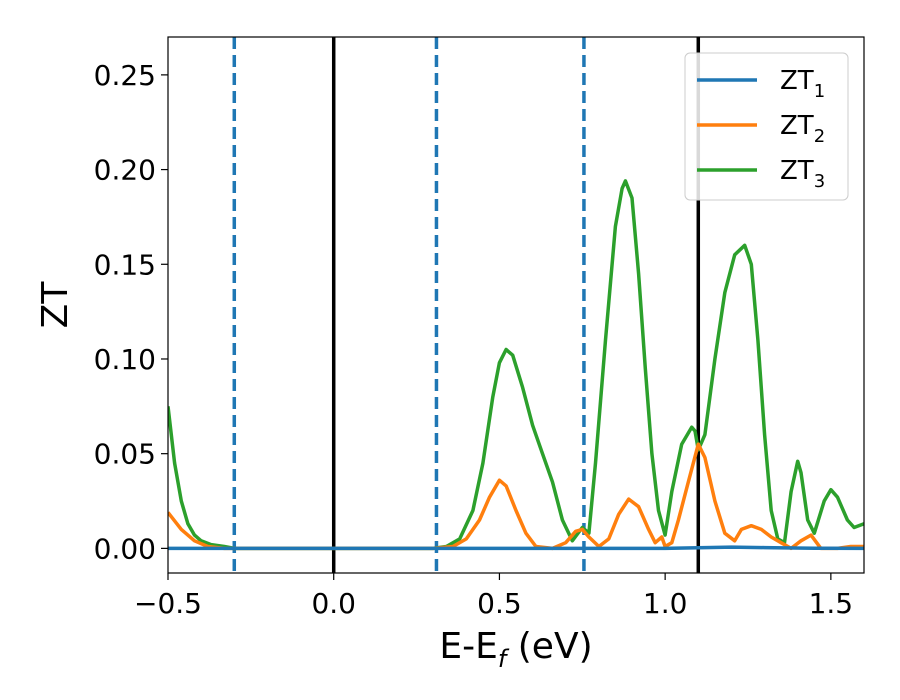 The width and height of the screenshot is (900, 700). Describe the element at coordinates (125, 75) in the screenshot. I see `y-tick-label: 0.25` at that location.